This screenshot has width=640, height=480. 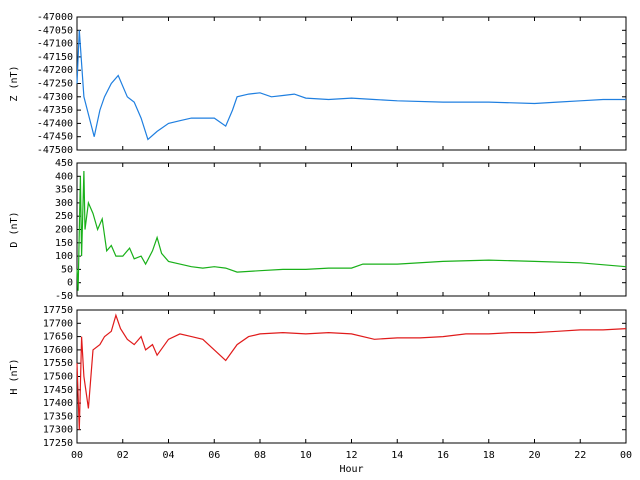 What do you see at coordinates (64, 163) in the screenshot?
I see `y-tick-label: 450` at bounding box center [64, 163].